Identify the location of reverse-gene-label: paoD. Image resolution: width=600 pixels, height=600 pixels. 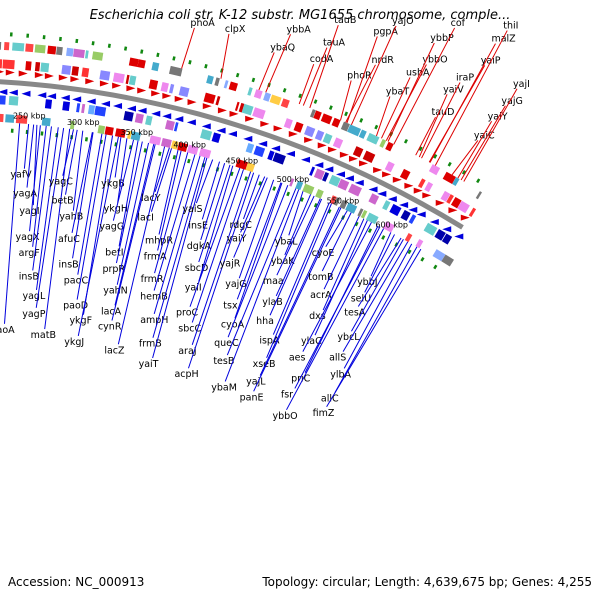
(75, 306).